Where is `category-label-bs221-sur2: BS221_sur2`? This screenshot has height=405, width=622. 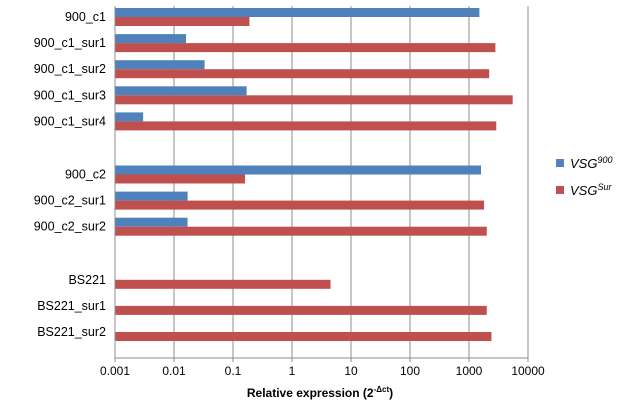
category-label-bs221-sur2: BS221_sur2 is located at coordinates (71, 332).